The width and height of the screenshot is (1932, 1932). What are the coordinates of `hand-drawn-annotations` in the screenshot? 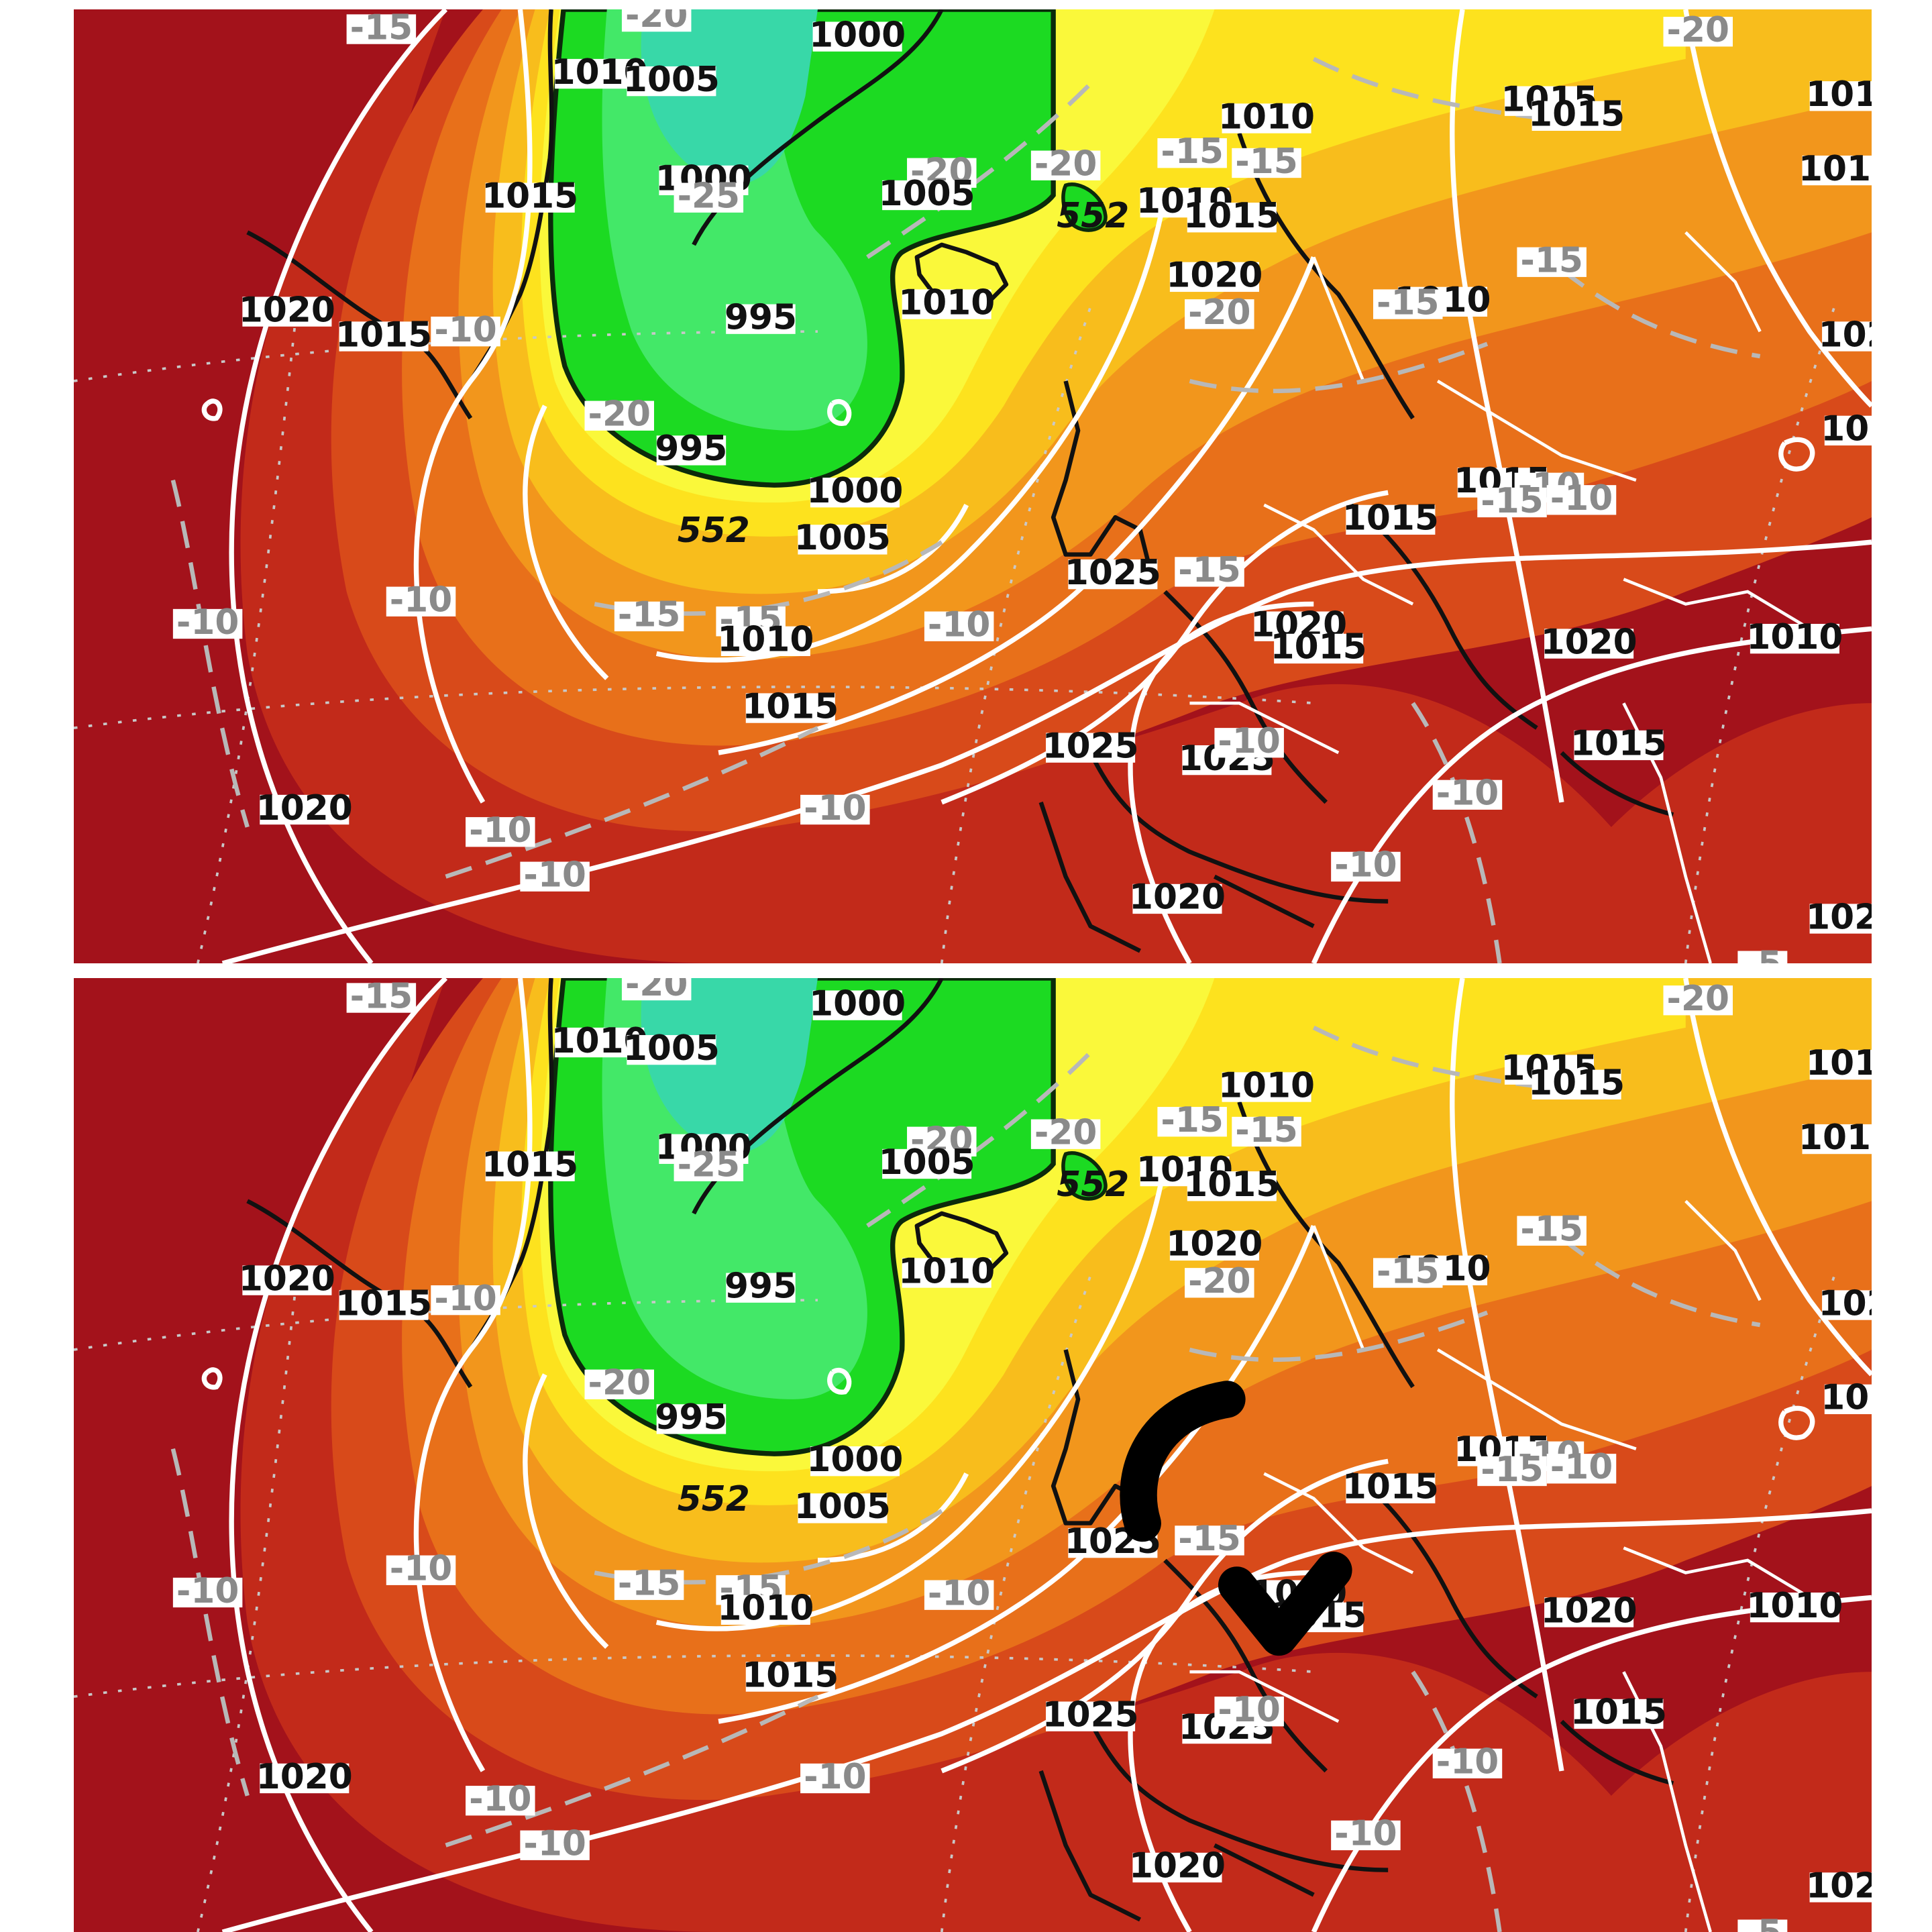 It's located at (1236, 1518).